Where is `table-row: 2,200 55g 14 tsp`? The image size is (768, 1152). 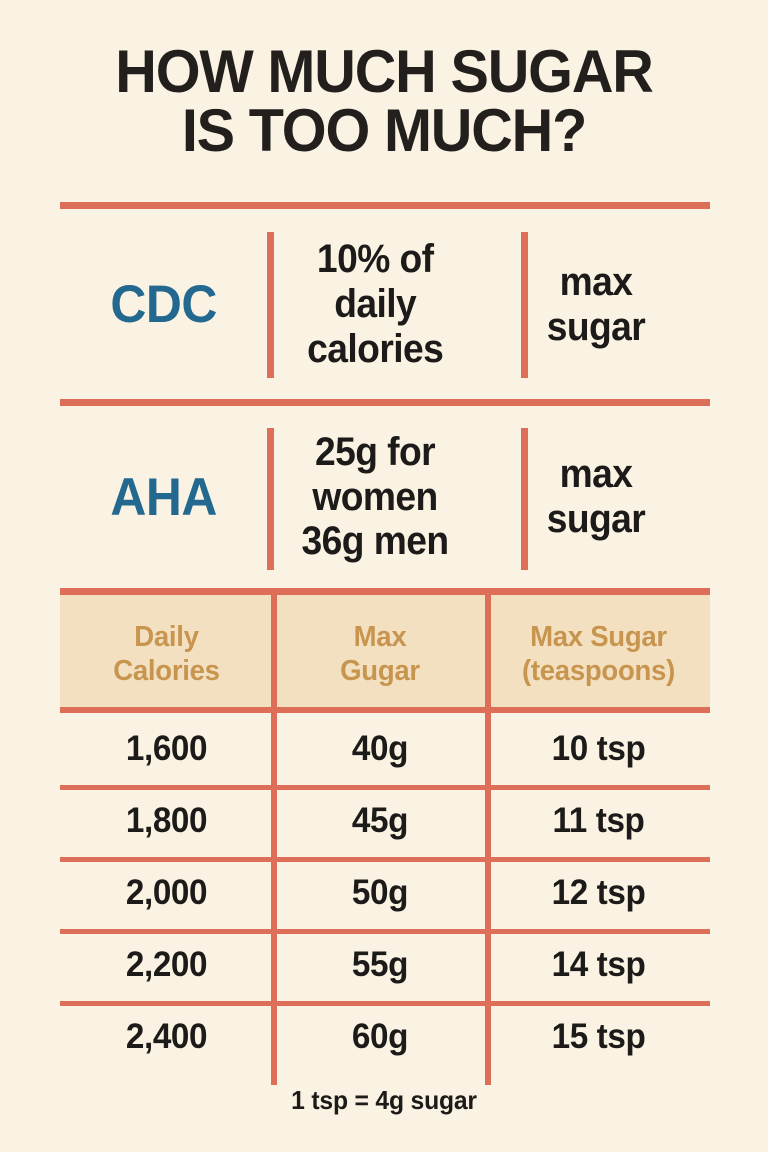
table-row: 2,200 55g 14 tsp is located at coordinates (385, 965).